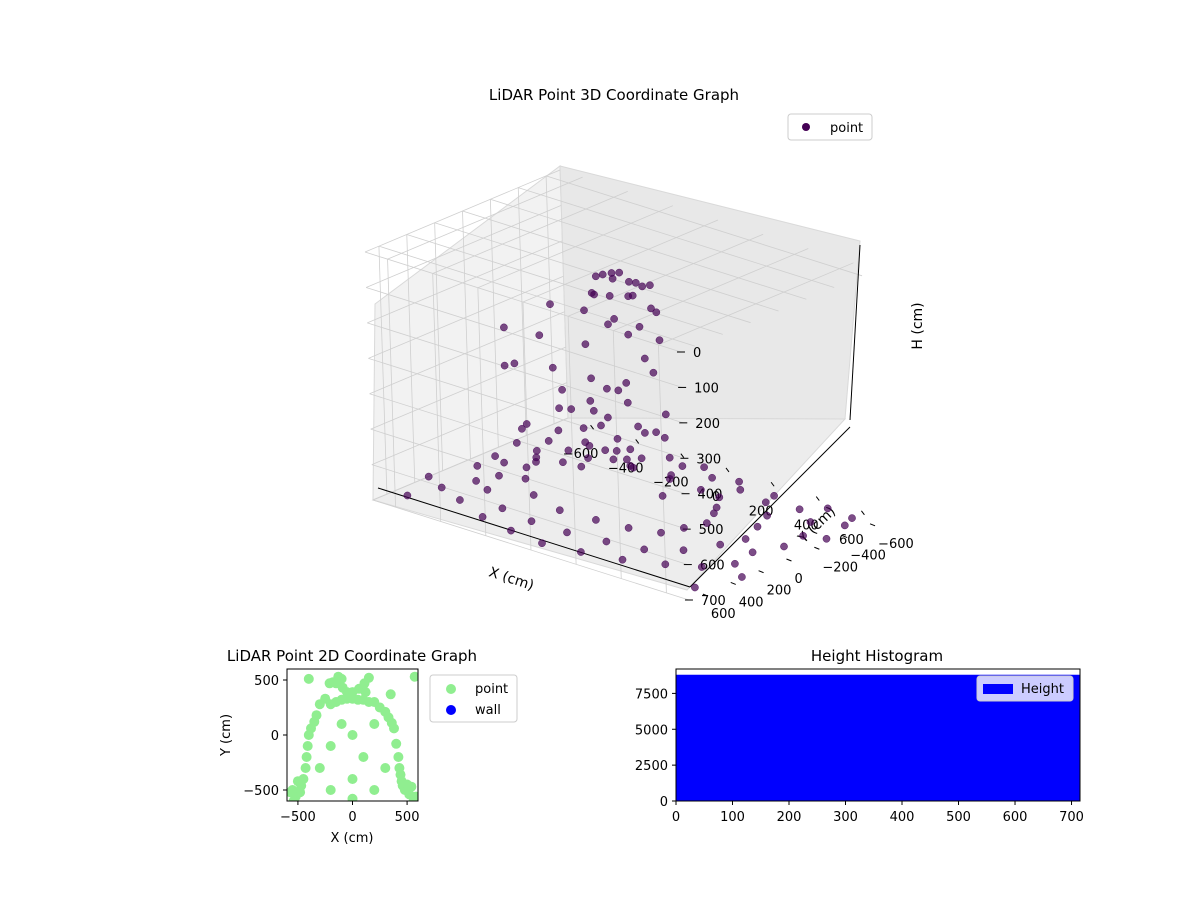 The width and height of the screenshot is (1200, 900). I want to click on grid-floor-x, so click(665, 275).